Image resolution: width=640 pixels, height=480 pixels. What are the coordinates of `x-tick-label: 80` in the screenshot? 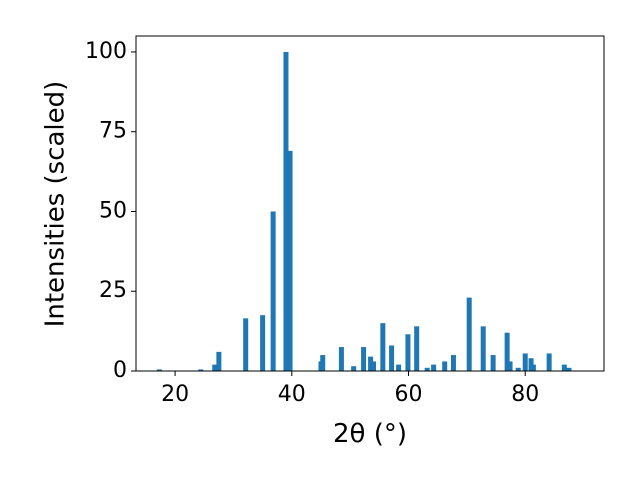 It's located at (525, 394).